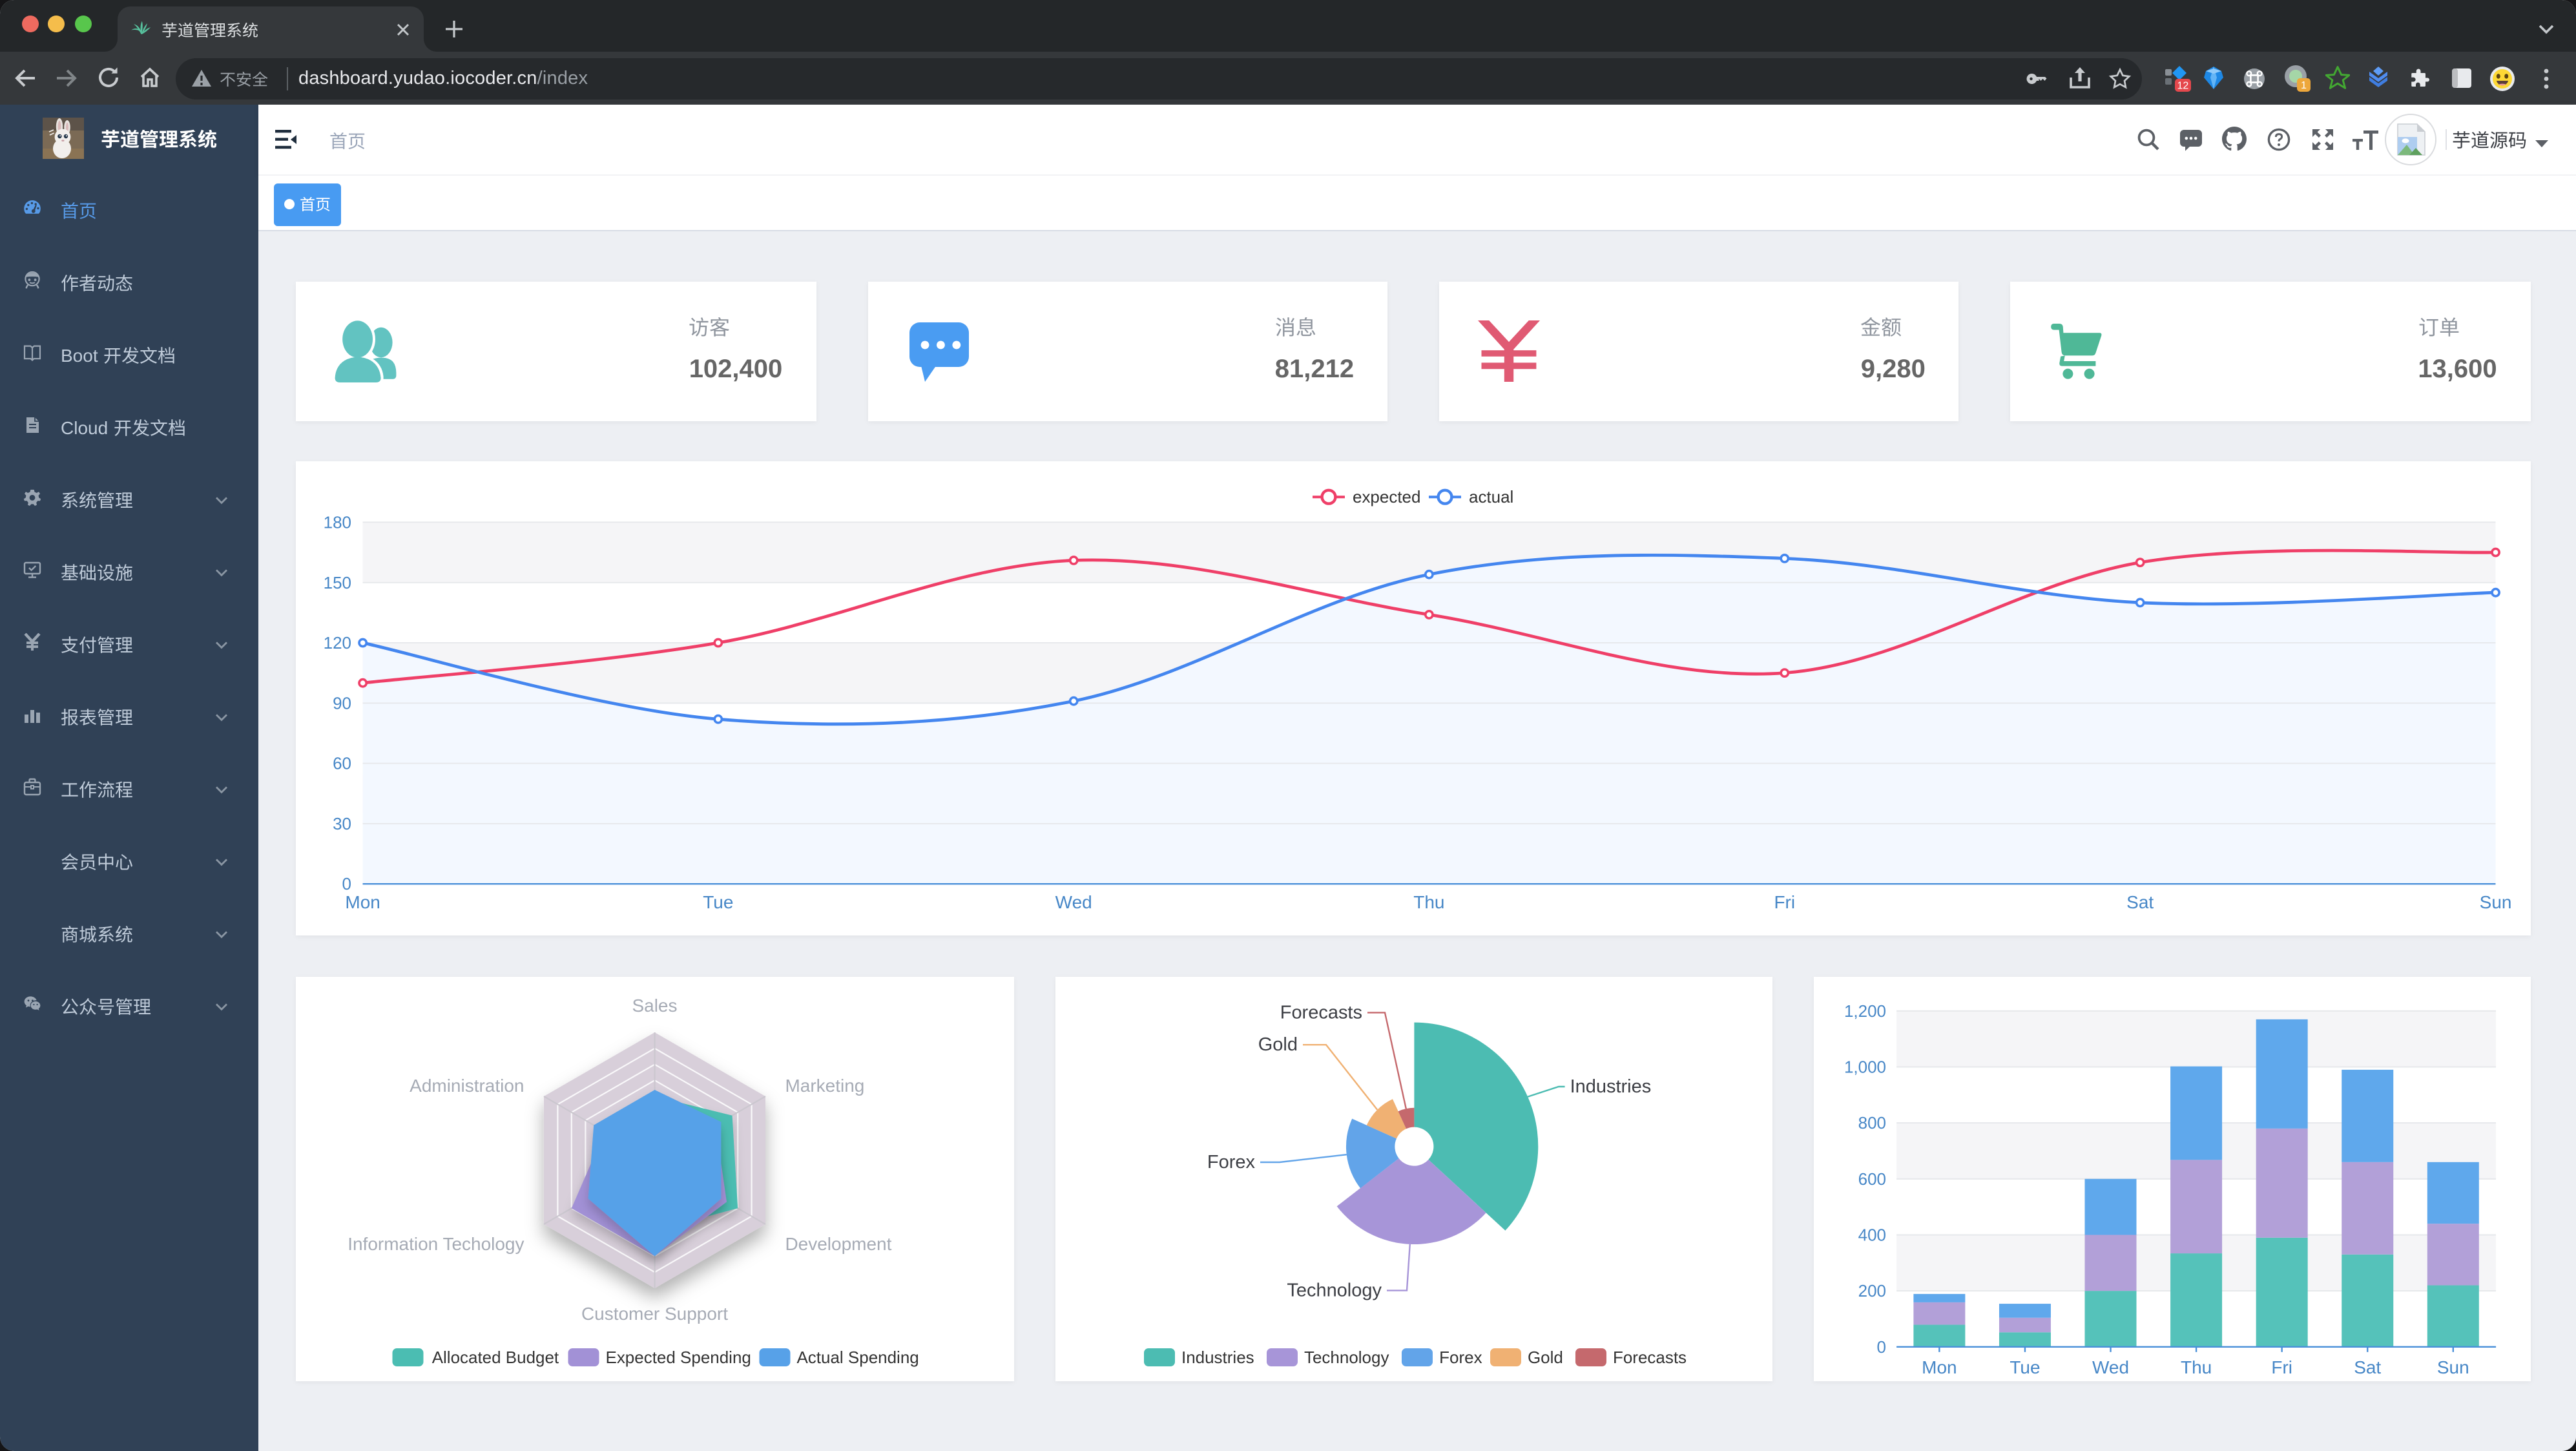  Describe the element at coordinates (337, 583) in the screenshot. I see `svg-text: 150` at that location.